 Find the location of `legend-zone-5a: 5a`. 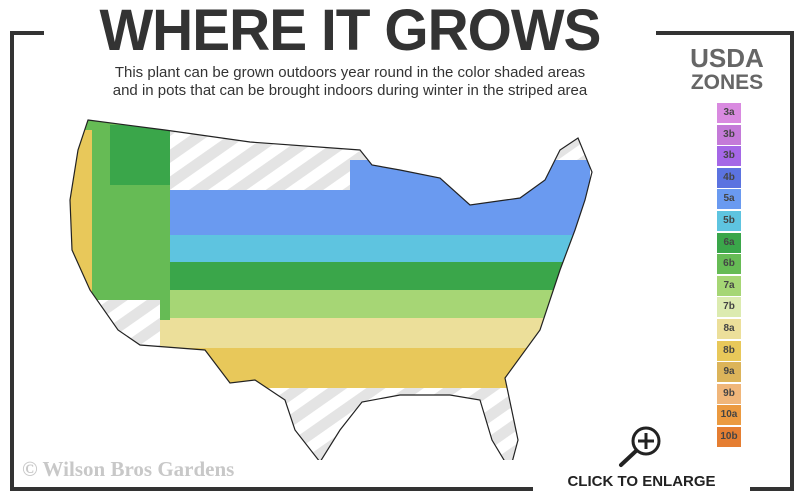

legend-zone-5a: 5a is located at coordinates (729, 199).